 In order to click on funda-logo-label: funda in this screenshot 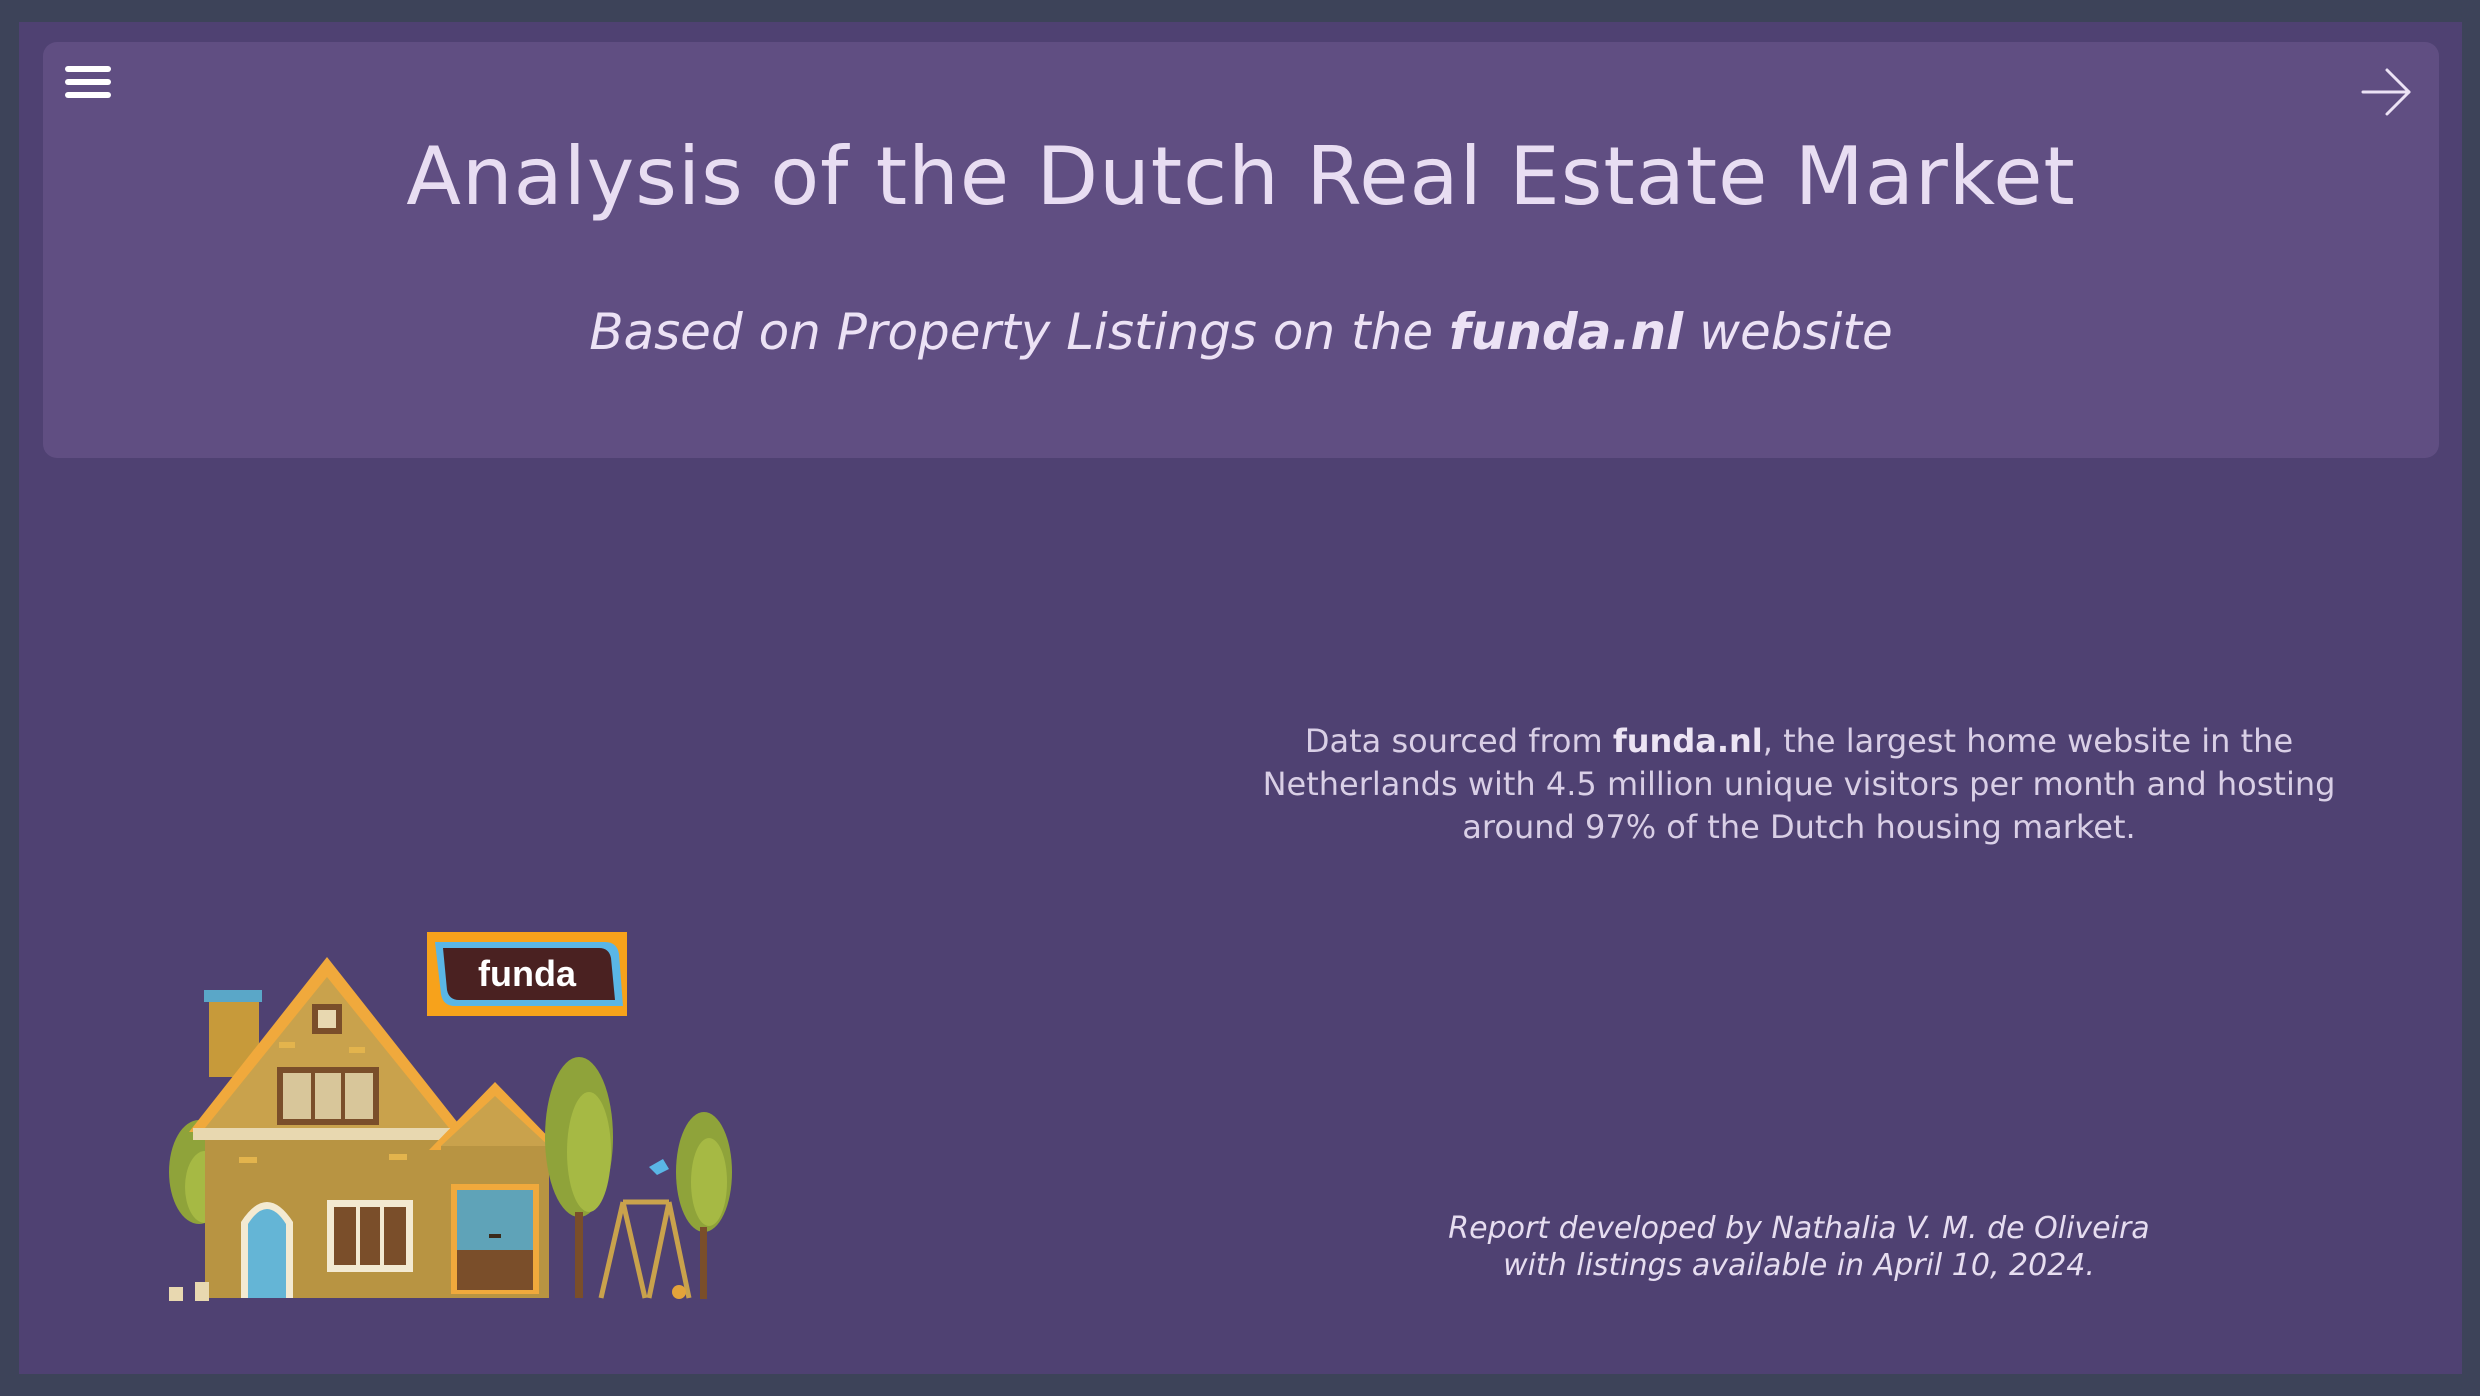, I will do `click(527, 974)`.